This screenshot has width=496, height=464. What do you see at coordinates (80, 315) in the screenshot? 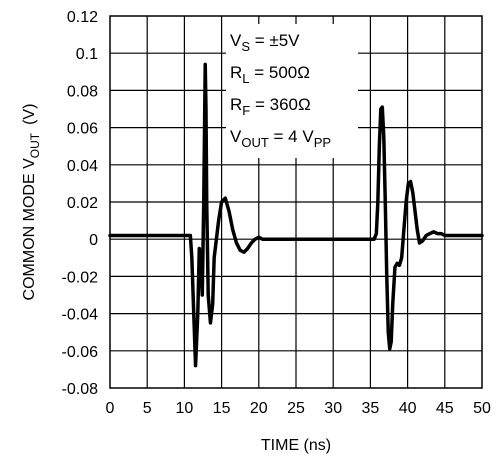
I see `y-tick-label: -0.04` at bounding box center [80, 315].